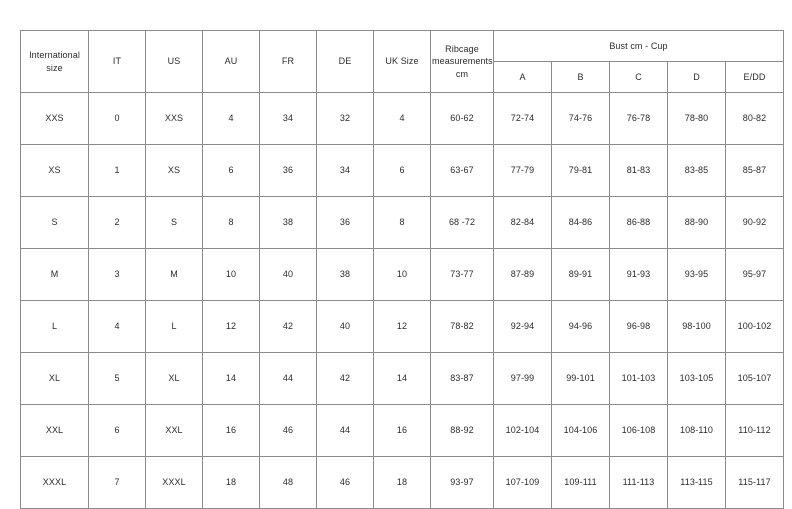 This screenshot has height=509, width=792. Describe the element at coordinates (696, 326) in the screenshot. I see `cell-bust-d: 98-100` at that location.